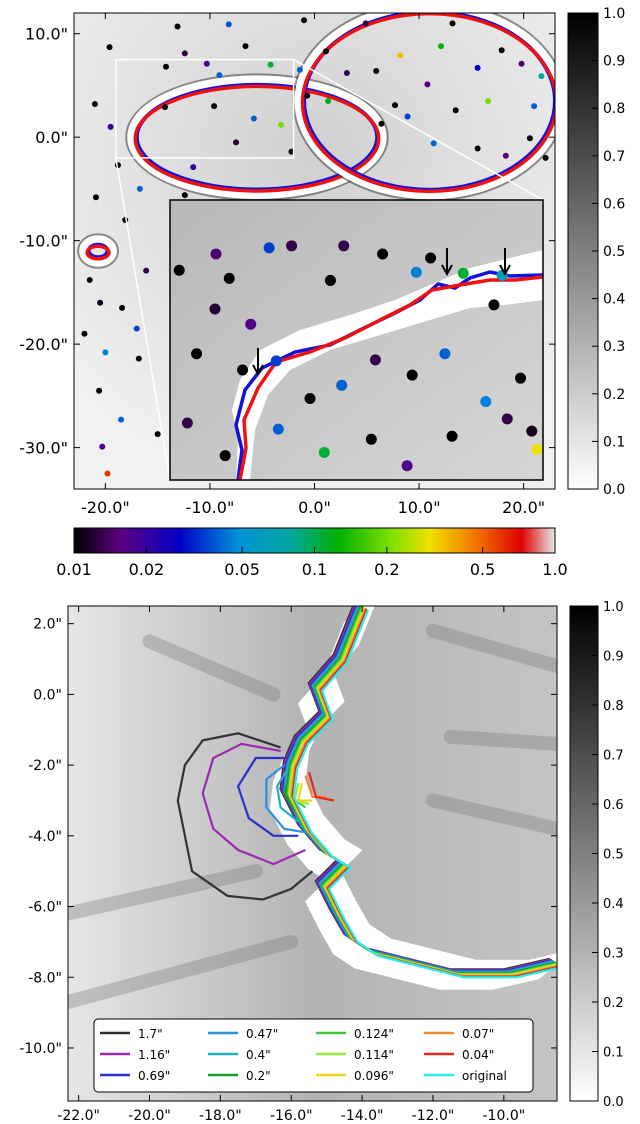 The image size is (640, 1124). What do you see at coordinates (362, 1116) in the screenshot?
I see `x-tick-label: -14.0"` at bounding box center [362, 1116].